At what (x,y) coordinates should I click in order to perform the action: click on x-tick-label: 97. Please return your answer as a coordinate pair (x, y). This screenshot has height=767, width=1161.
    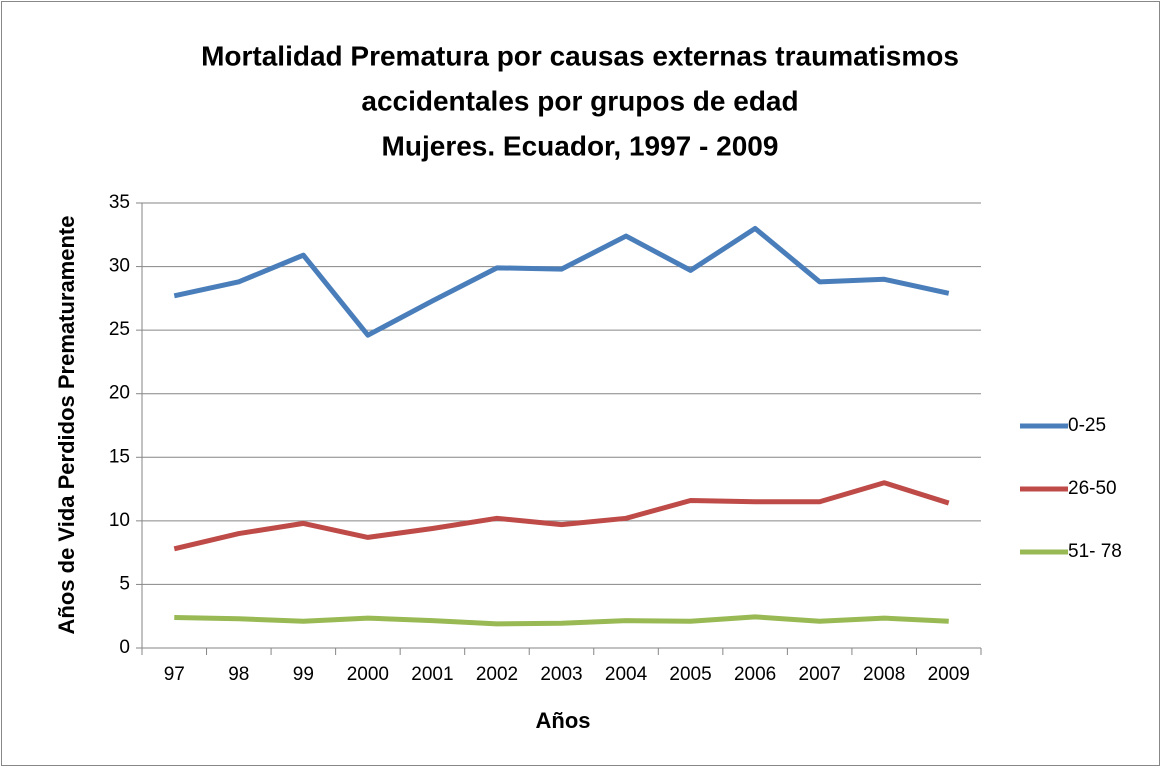
    Looking at the image, I should click on (174, 674).